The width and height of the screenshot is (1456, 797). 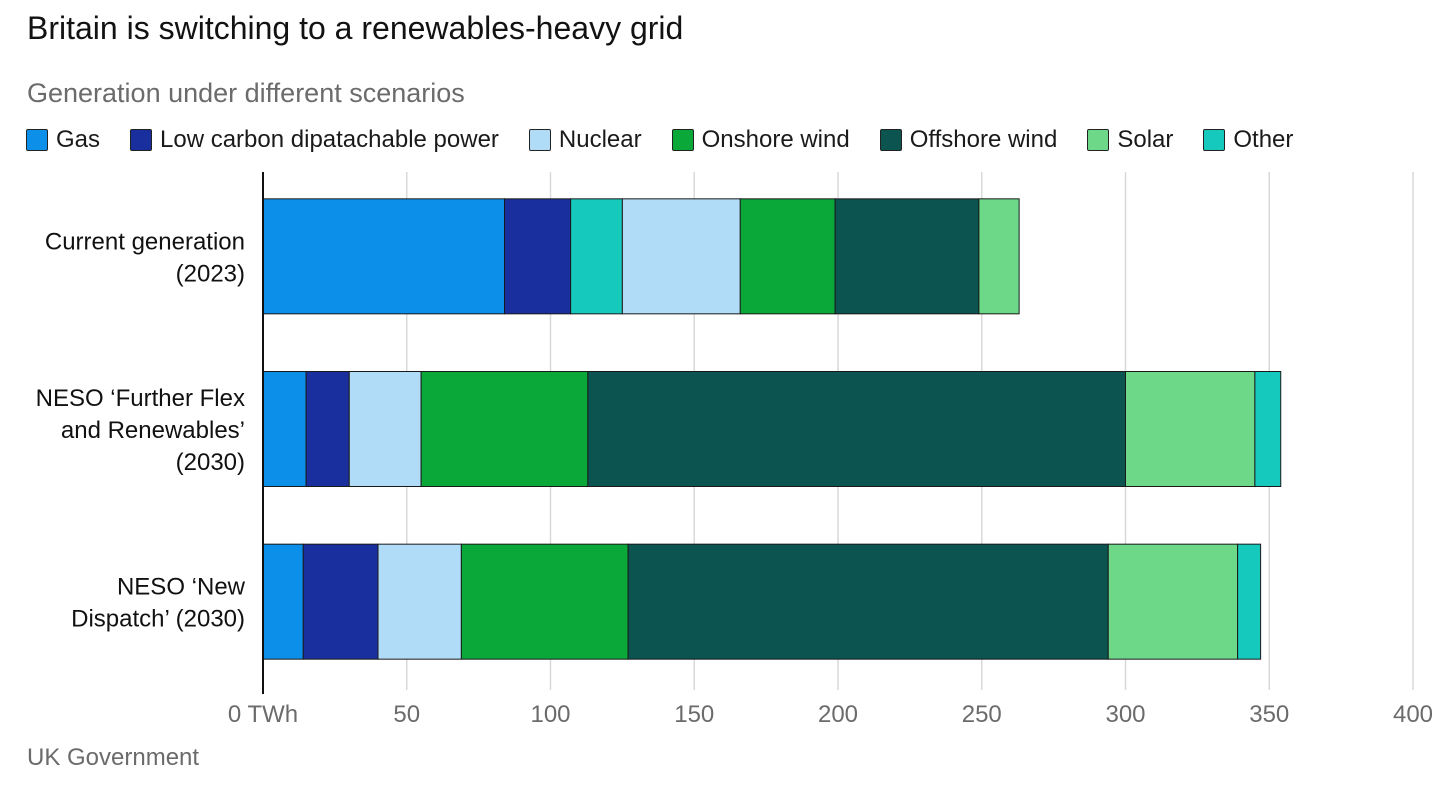 I want to click on x-tick-label: 400, so click(x=1413, y=714).